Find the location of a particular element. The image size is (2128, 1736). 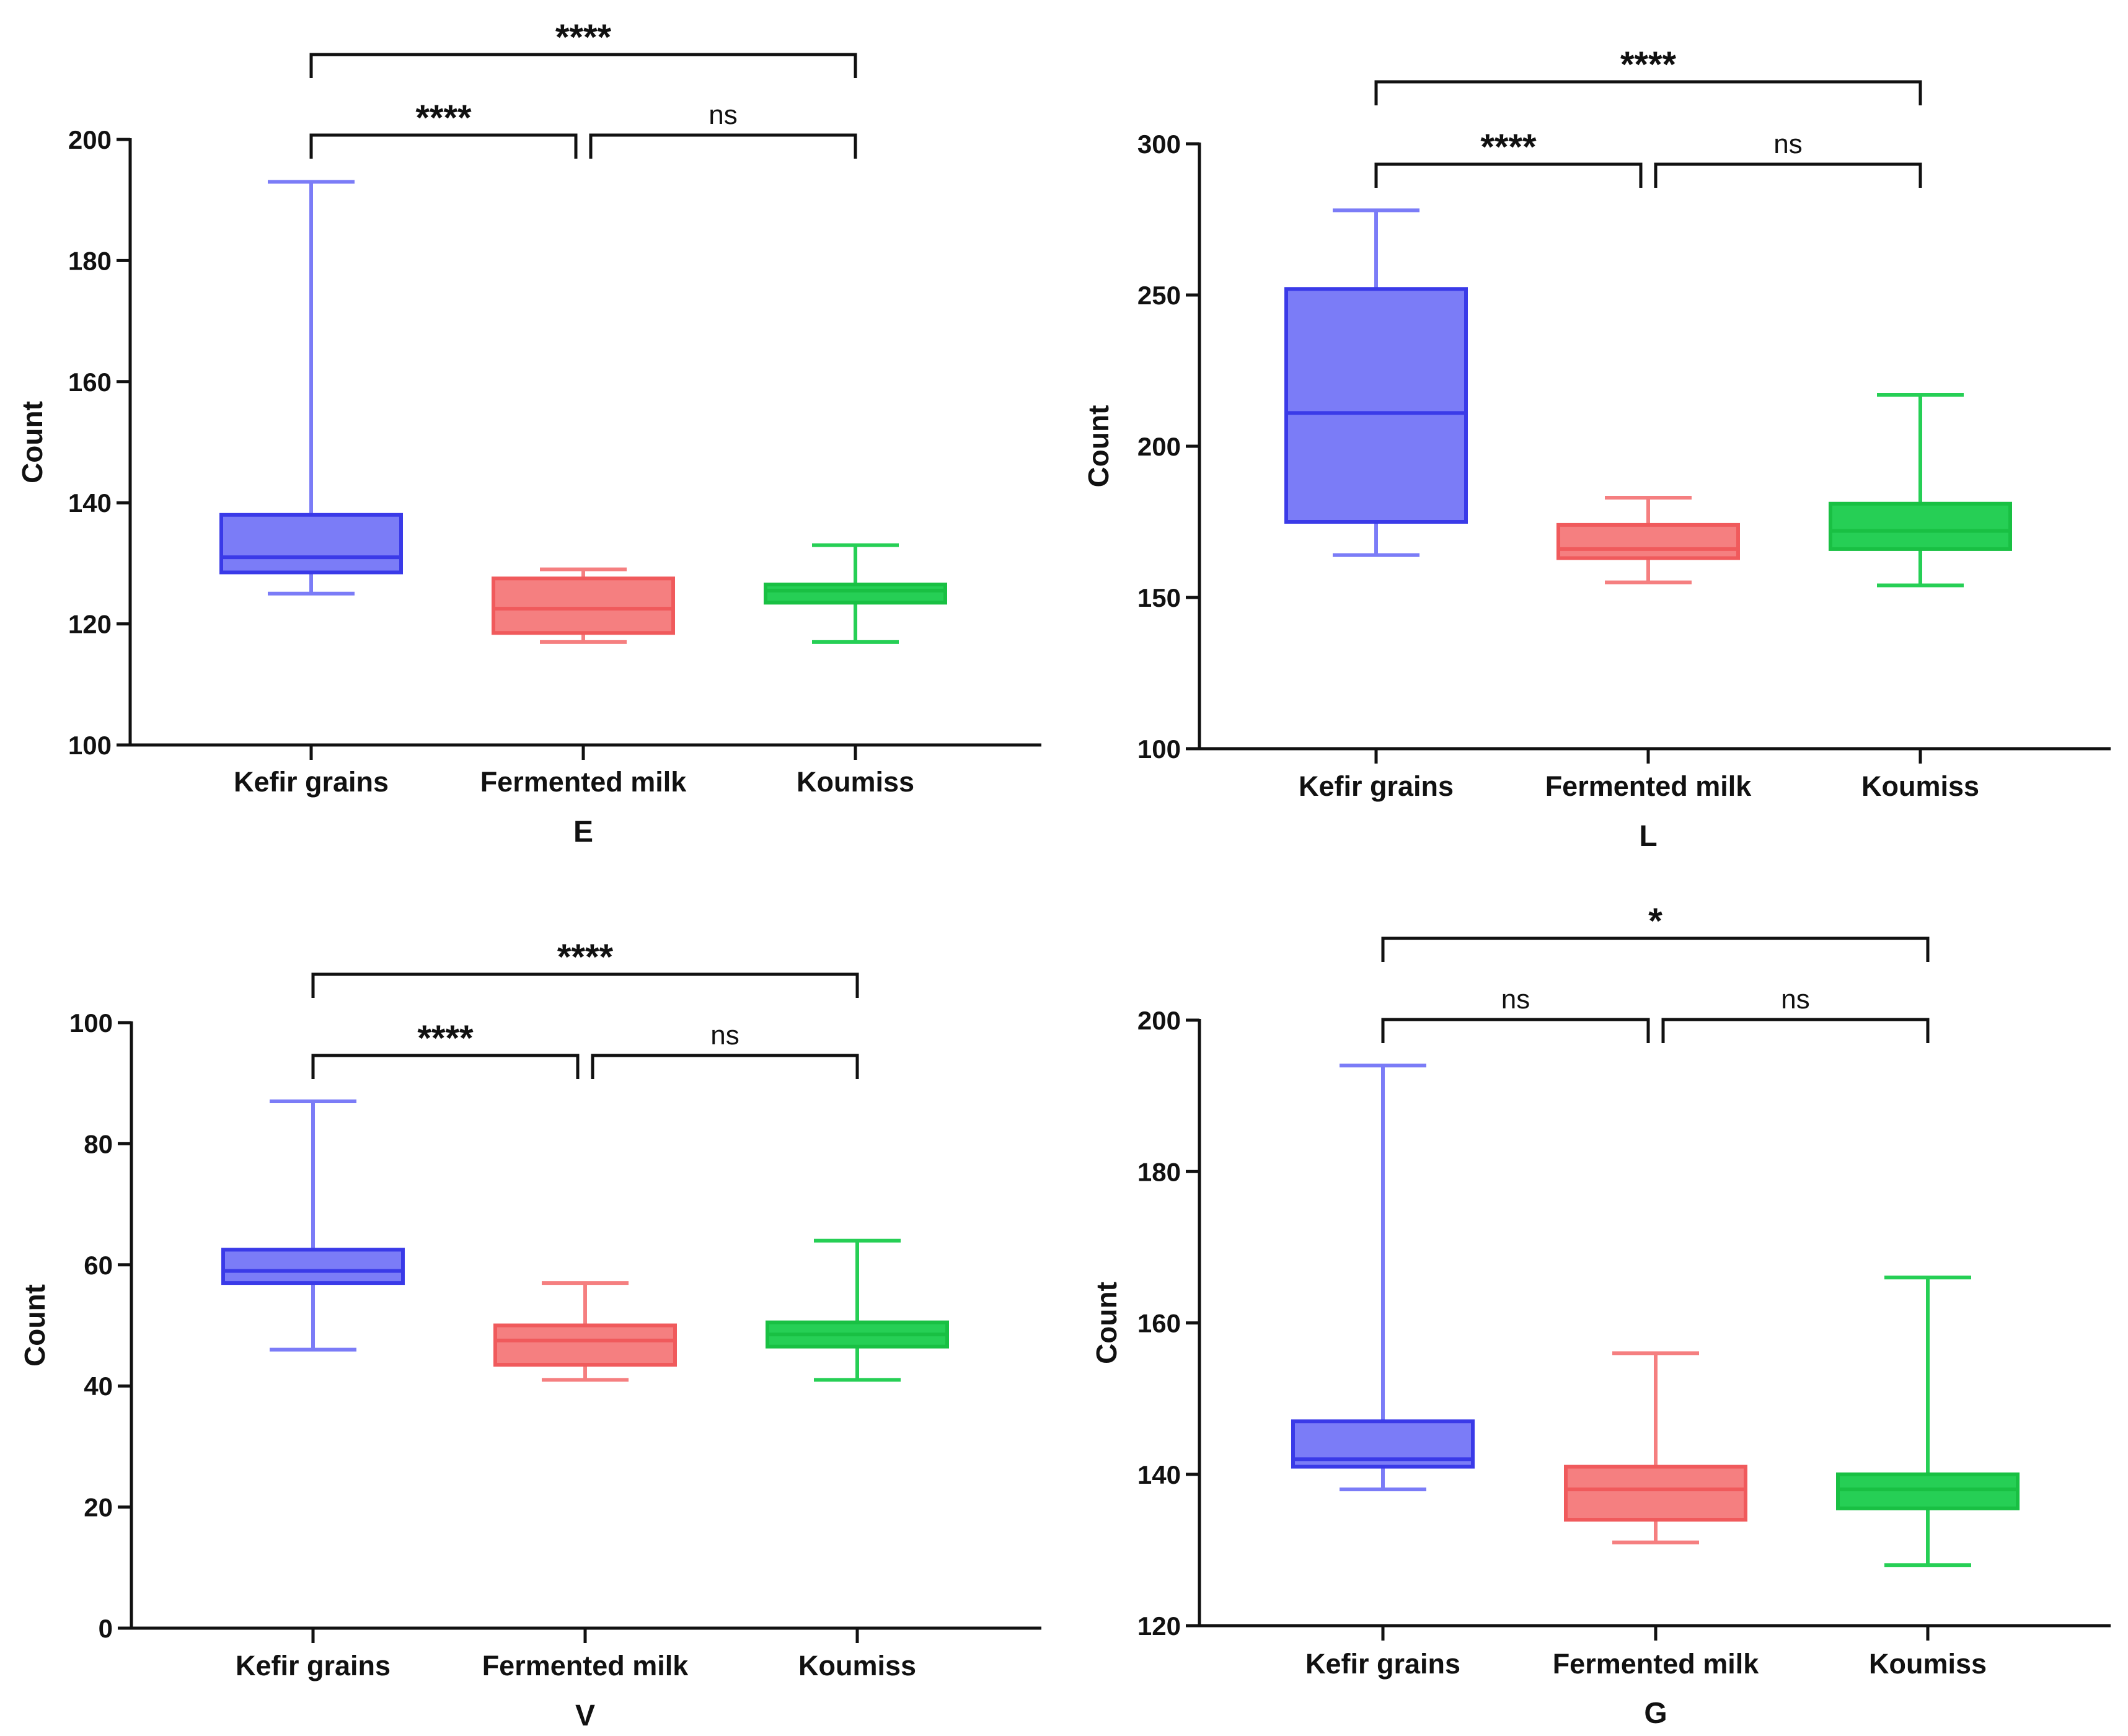

significance-label: * is located at coordinates (1655, 921).